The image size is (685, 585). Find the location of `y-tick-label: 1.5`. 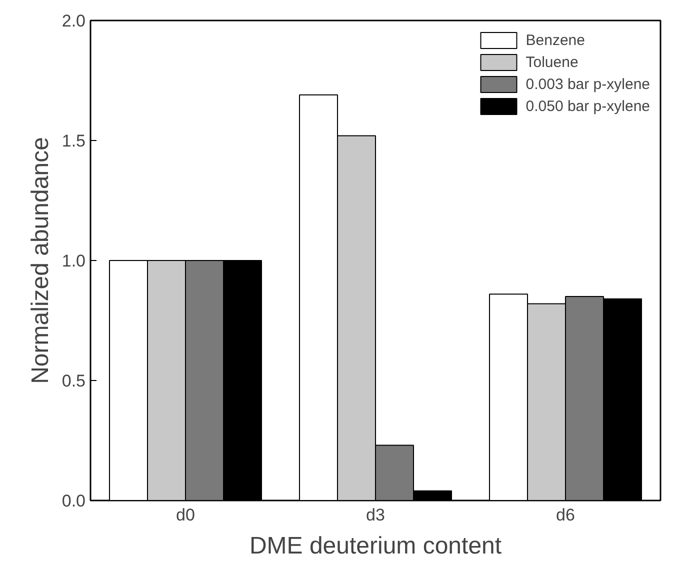

y-tick-label: 1.5 is located at coordinates (74, 141).